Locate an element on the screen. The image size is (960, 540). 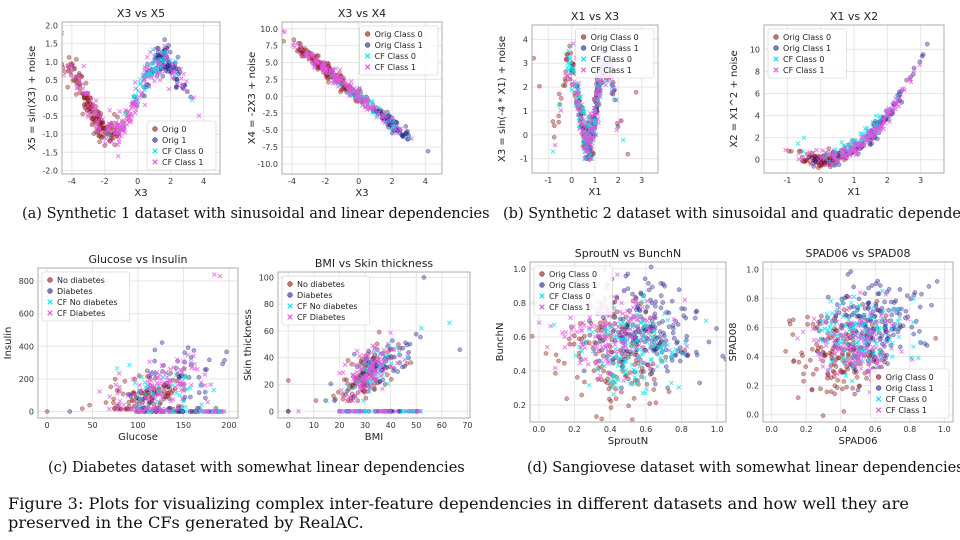
x-tick-label: 2 is located at coordinates (618, 180).